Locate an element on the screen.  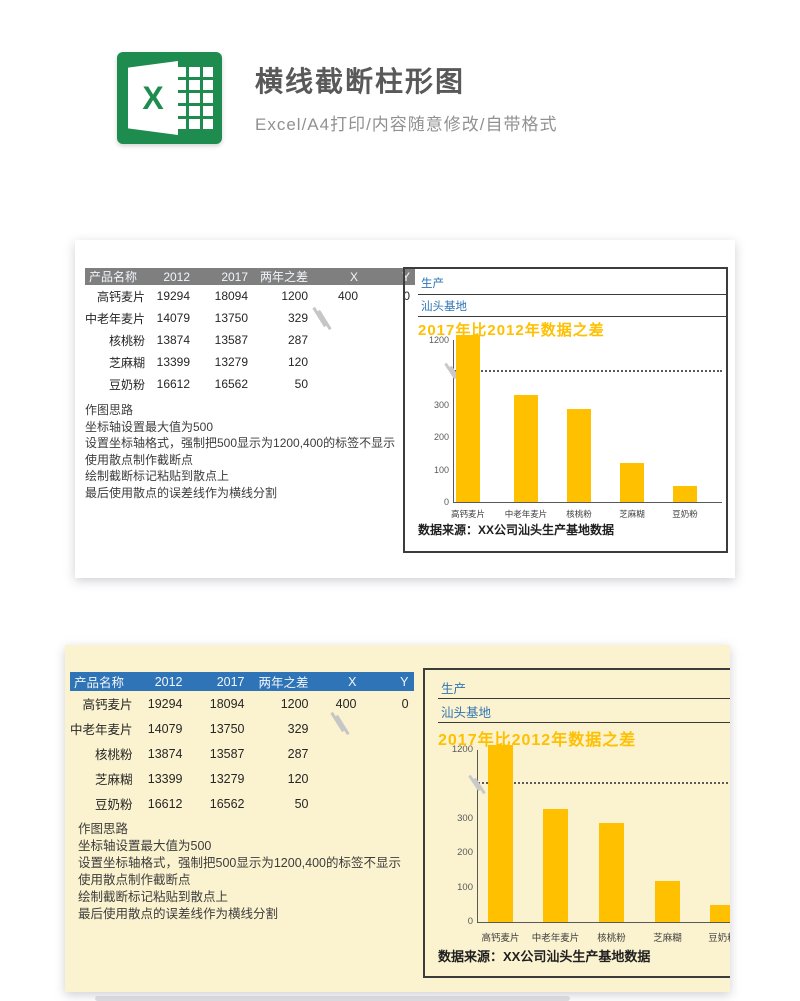
column-header: Y is located at coordinates (389, 276).